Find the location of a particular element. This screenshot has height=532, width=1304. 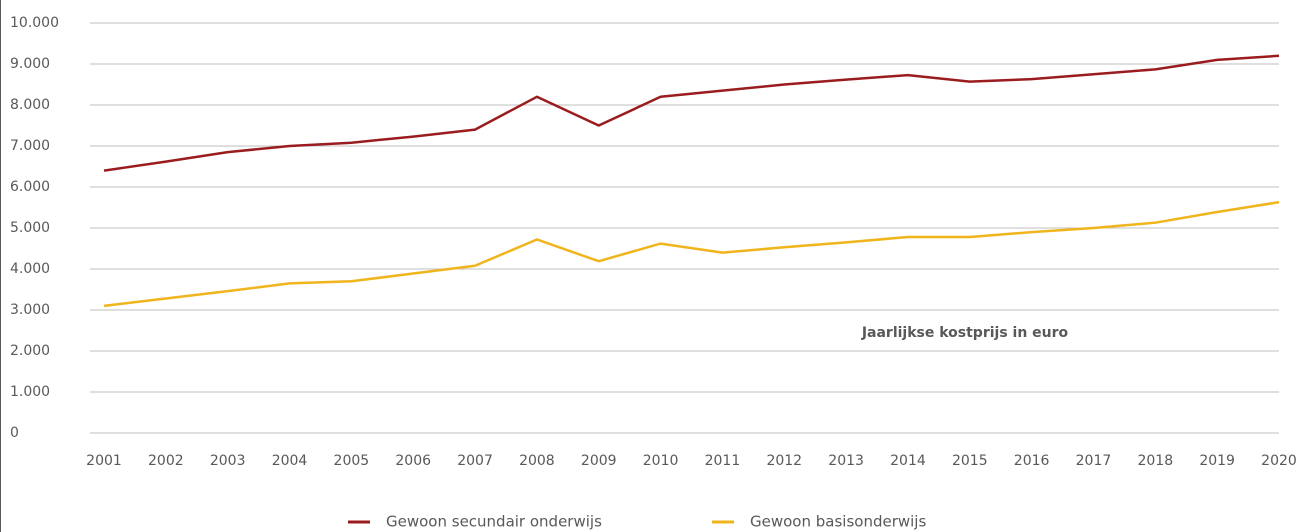

x-tick-label: 2009 is located at coordinates (599, 461).